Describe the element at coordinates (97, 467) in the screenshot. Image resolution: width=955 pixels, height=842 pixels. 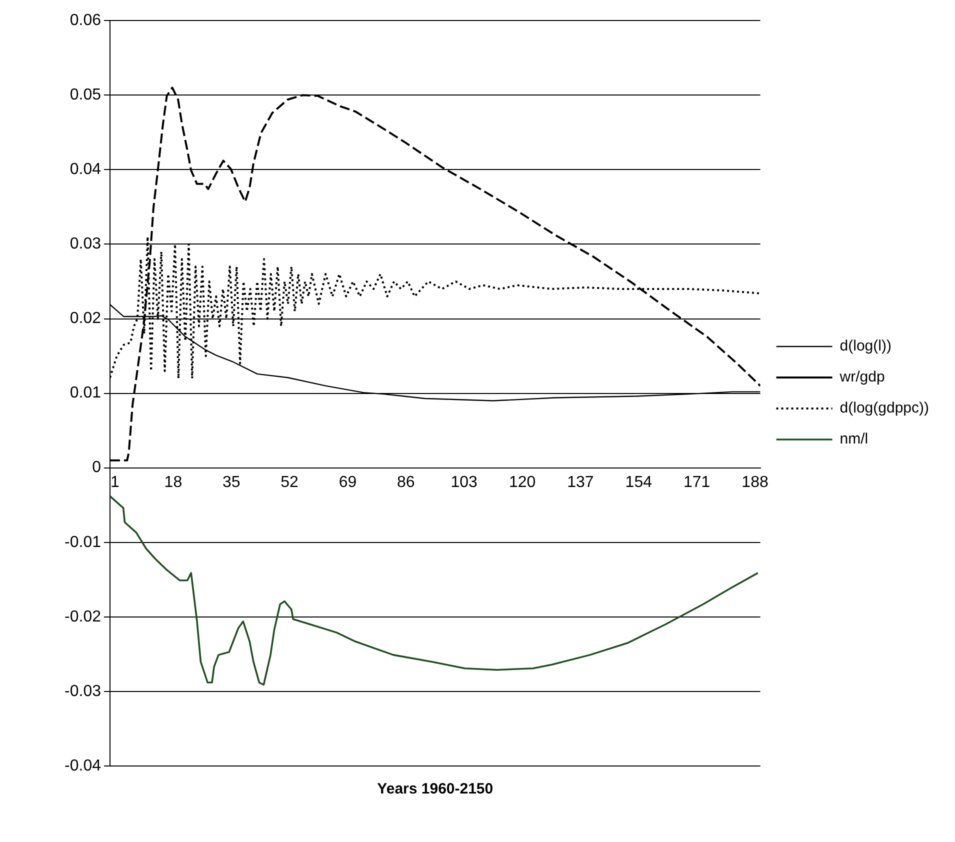
I see `y-tick-label: 0` at that location.